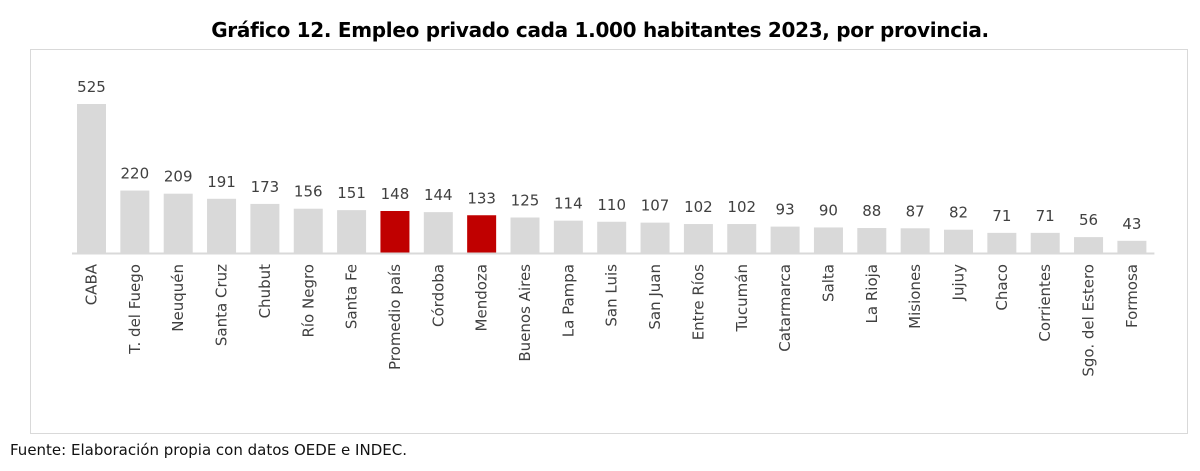  What do you see at coordinates (91, 87) in the screenshot?
I see `value-label: 525` at bounding box center [91, 87].